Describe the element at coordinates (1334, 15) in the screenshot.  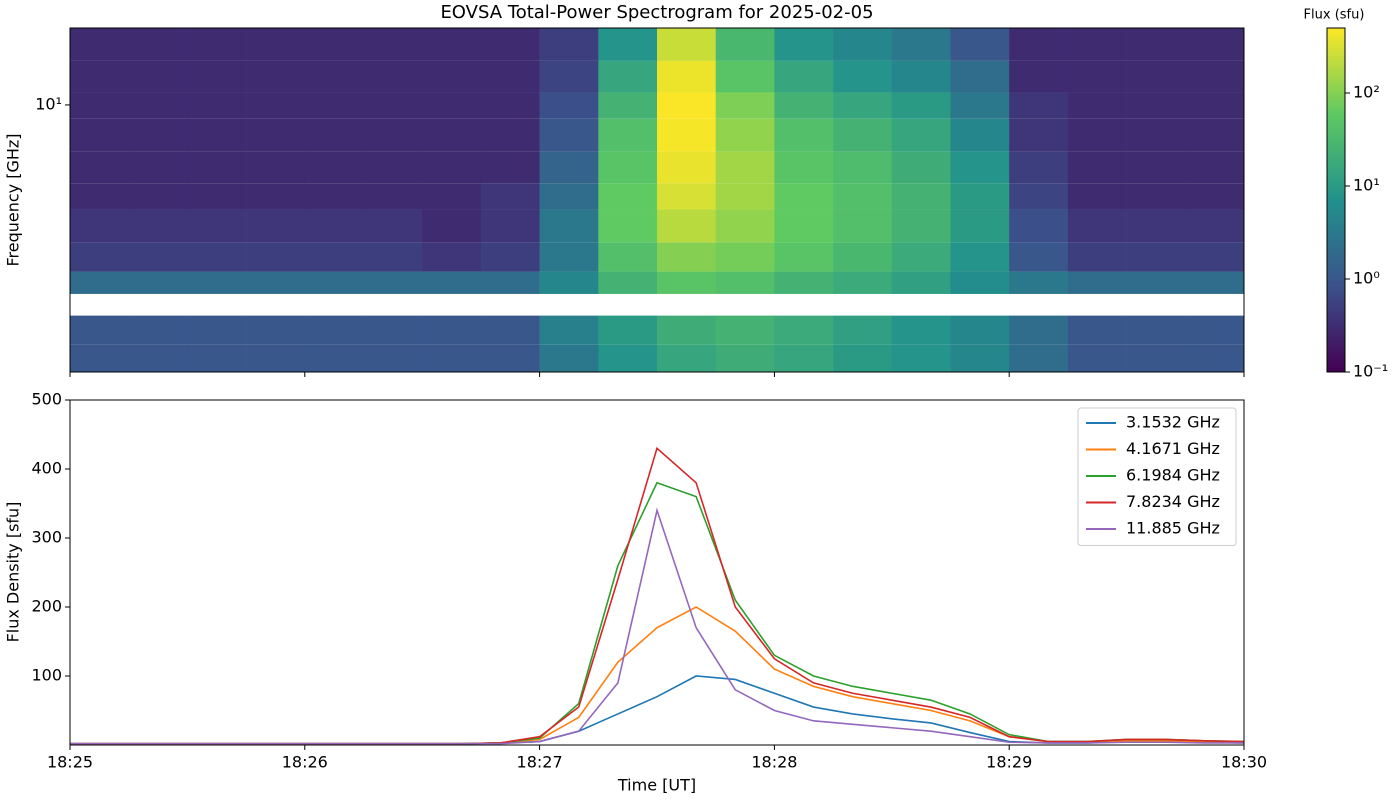
I see `colorbar-label: Flux (sfu)` at that location.